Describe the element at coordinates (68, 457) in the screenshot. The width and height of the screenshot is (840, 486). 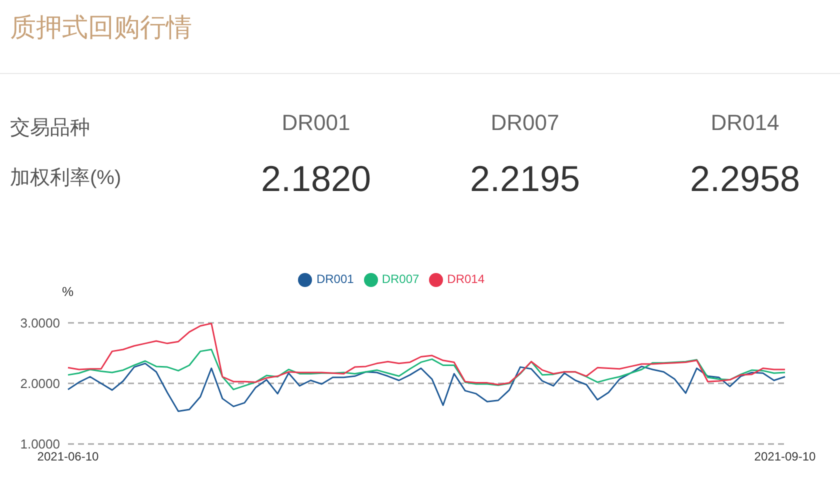
I see `x-tick-label: 2021-06-10` at that location.